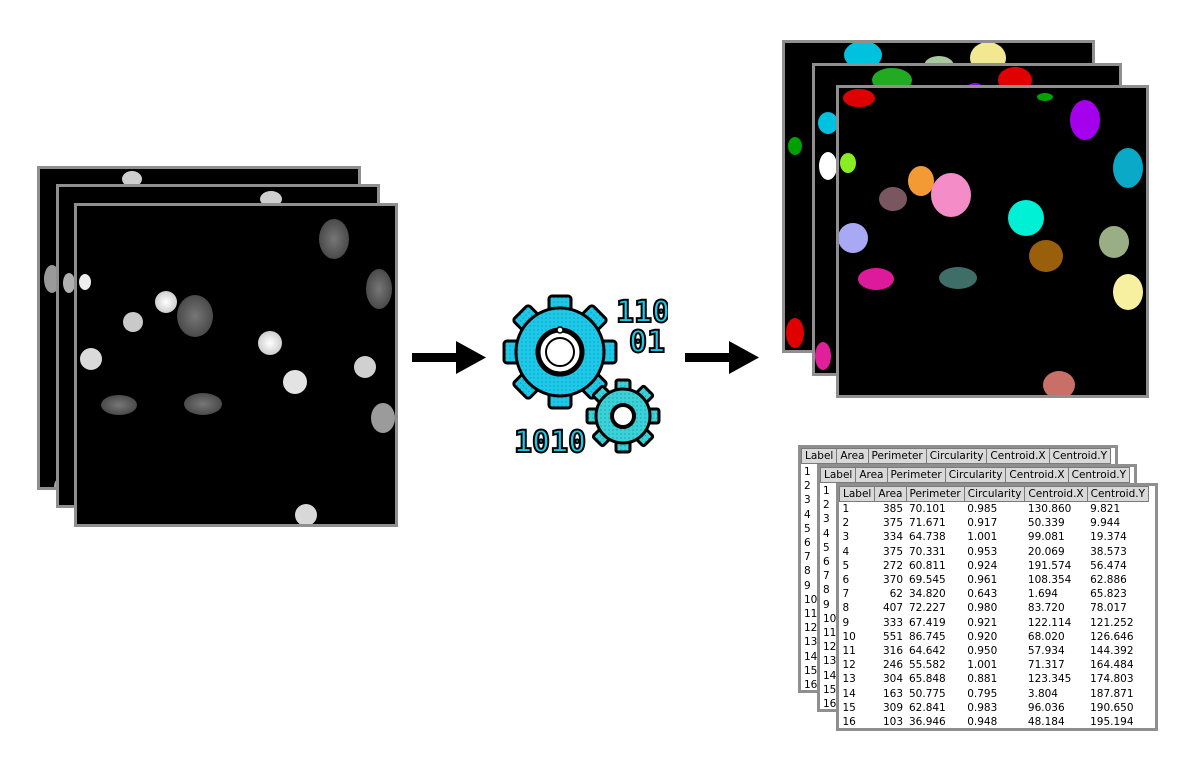 The height and width of the screenshot is (775, 1195). I want to click on table-cell: 0.643, so click(982, 594).